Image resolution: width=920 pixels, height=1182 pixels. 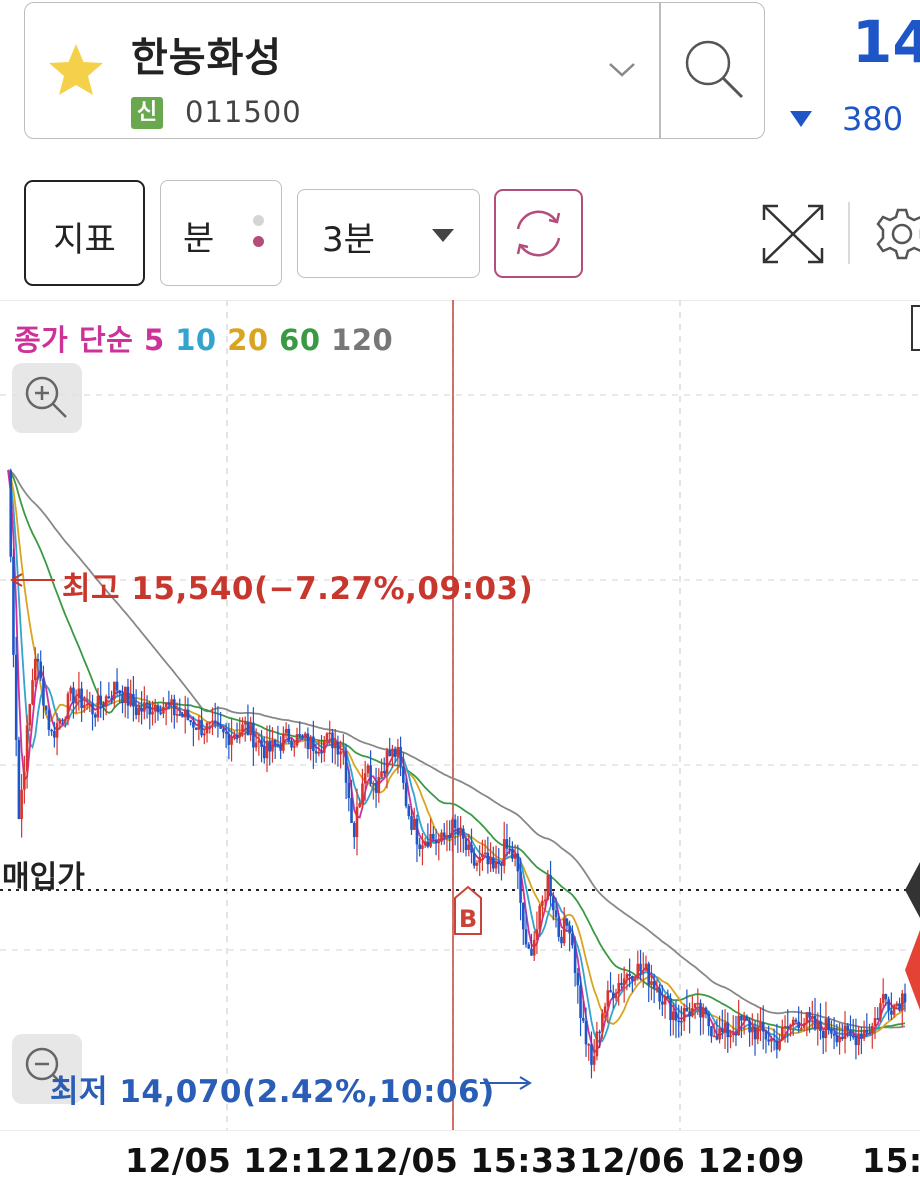 What do you see at coordinates (712, 71) in the screenshot?
I see `search-button` at bounding box center [712, 71].